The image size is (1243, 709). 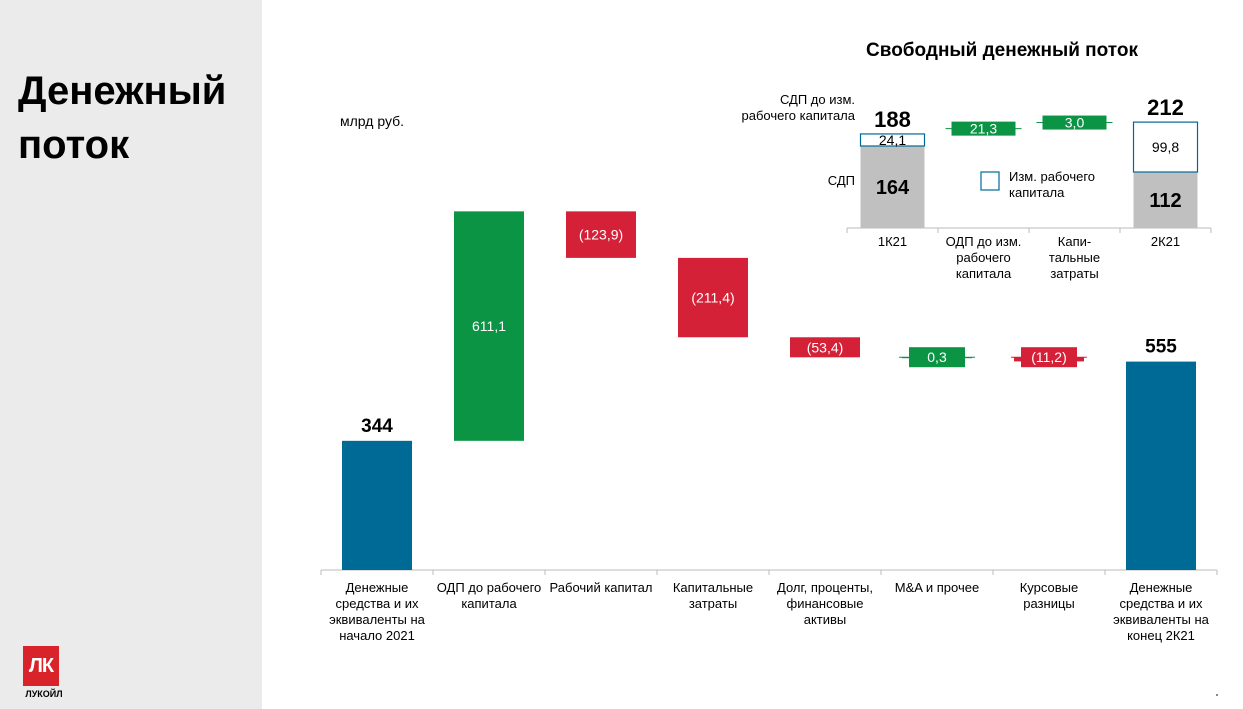 I want to click on inset-x-tick-label: затраты, so click(x=1074, y=273).